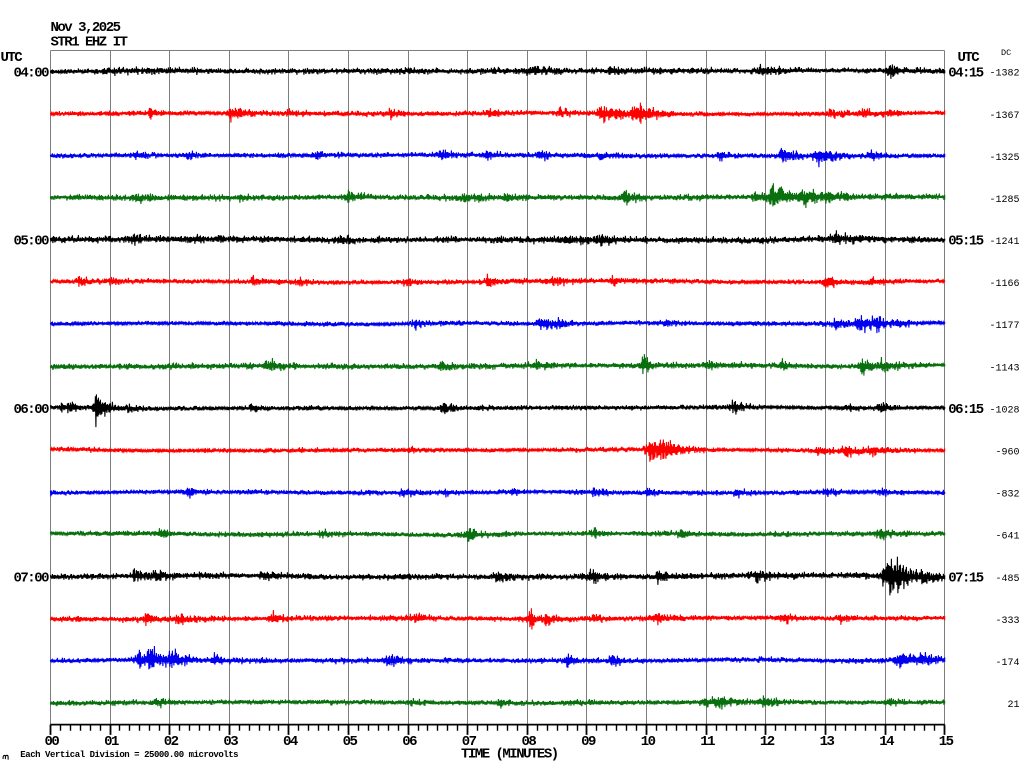  What do you see at coordinates (1007, 537) in the screenshot?
I see `svg-text: -641` at bounding box center [1007, 537].